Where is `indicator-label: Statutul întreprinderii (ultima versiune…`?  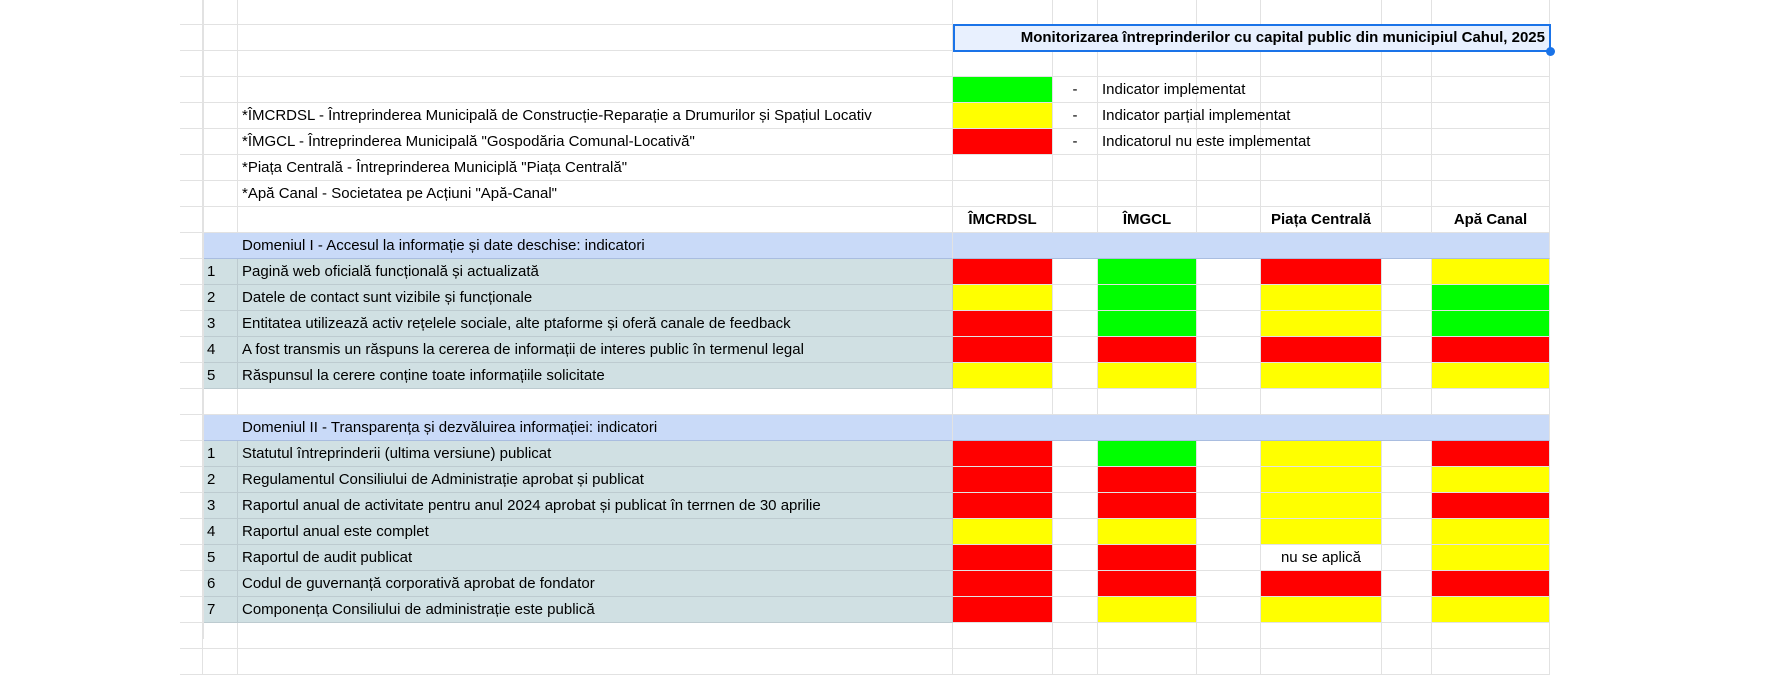 indicator-label: Statutul întreprinderii (ultima versiune… is located at coordinates (595, 454).